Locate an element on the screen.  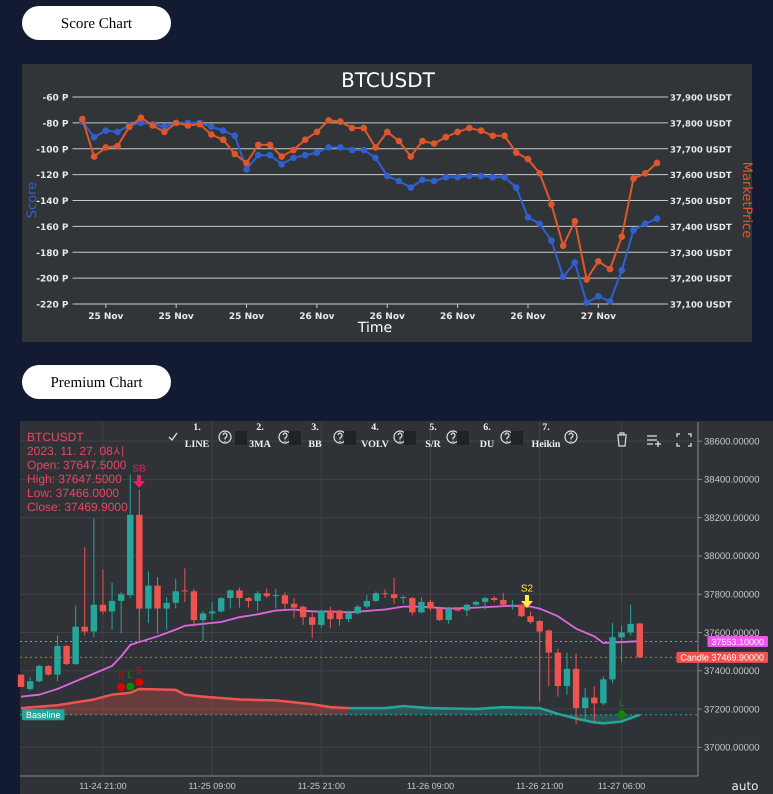
x-tick-label: 11-24 21:00 is located at coordinates (103, 786).